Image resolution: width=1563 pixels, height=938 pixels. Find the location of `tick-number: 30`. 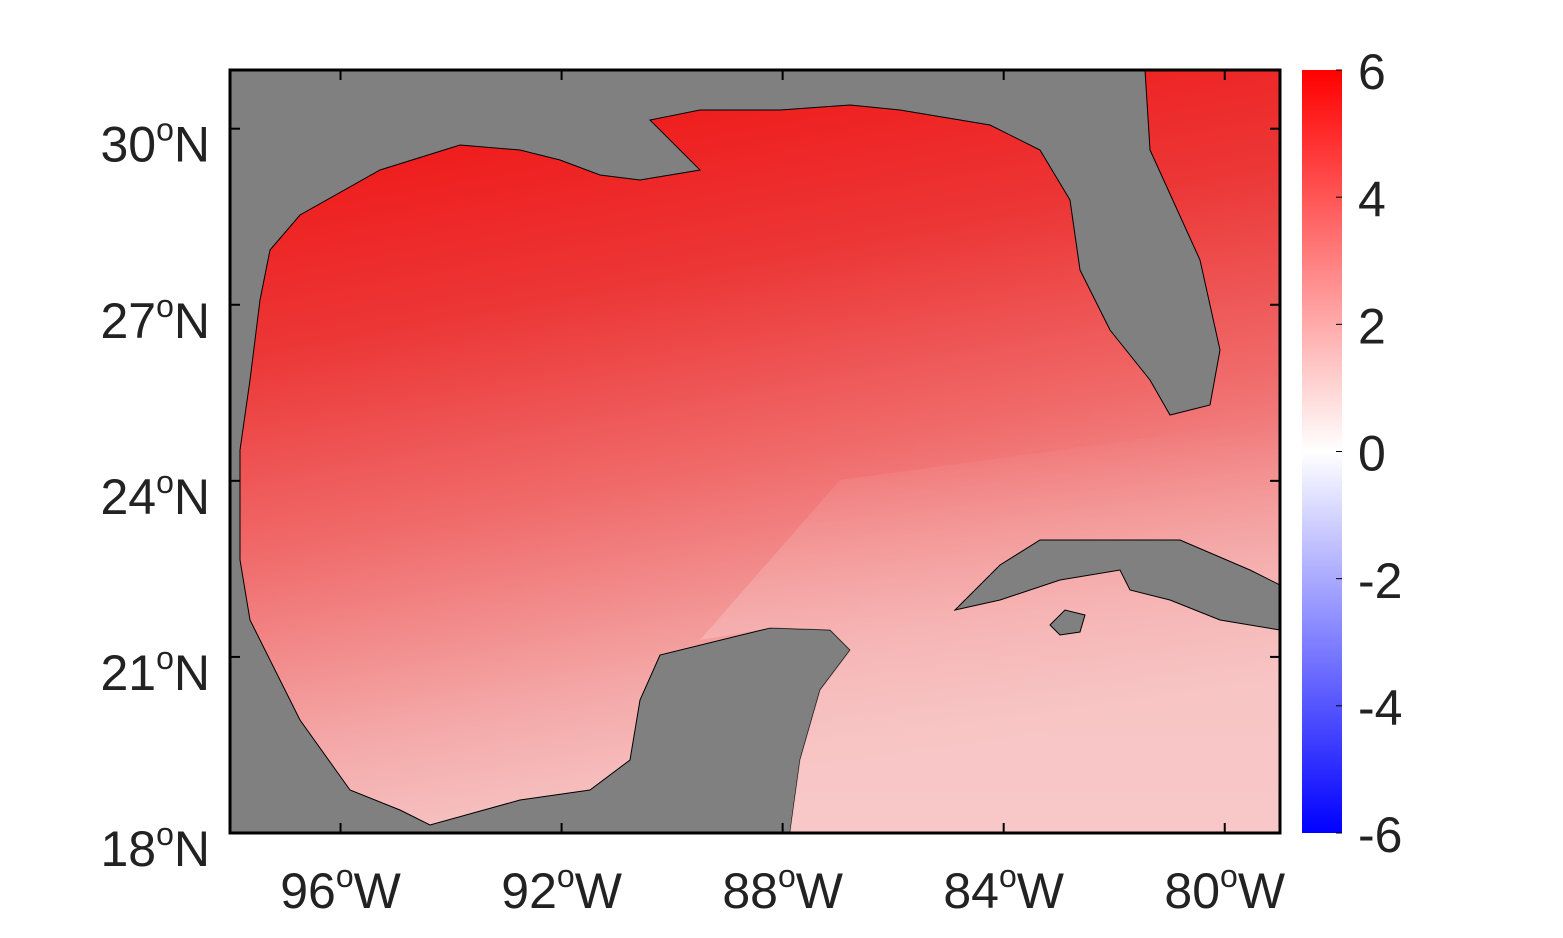

tick-number: 30 is located at coordinates (128, 145).